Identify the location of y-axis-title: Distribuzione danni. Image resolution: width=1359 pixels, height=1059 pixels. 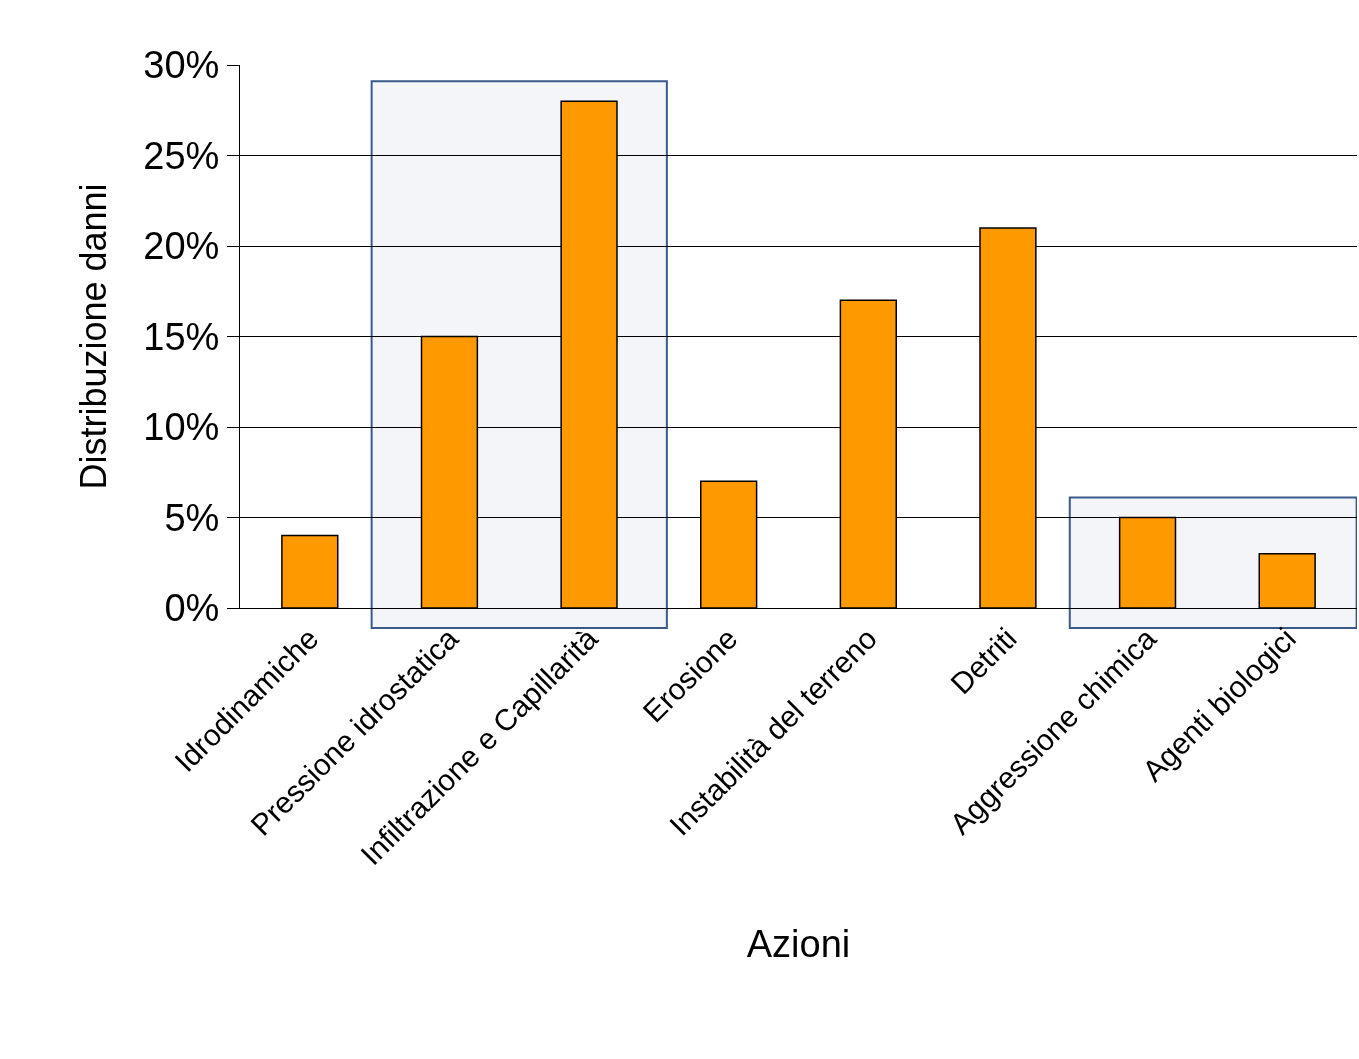
(94, 336).